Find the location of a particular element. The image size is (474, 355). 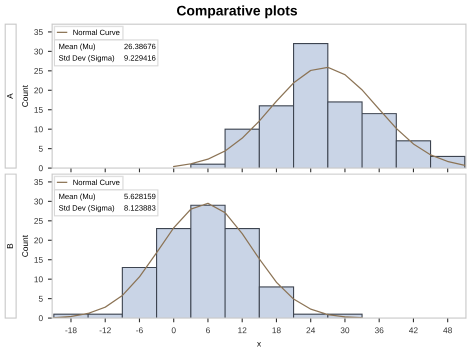

x-tick-label: 24 is located at coordinates (311, 330).